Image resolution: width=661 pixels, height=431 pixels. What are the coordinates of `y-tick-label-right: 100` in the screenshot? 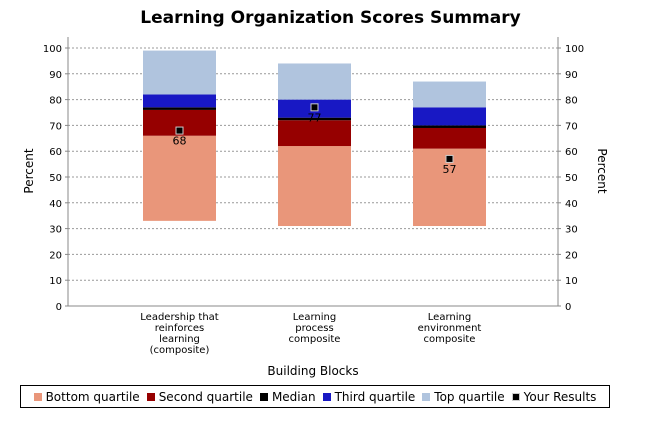 It's located at (574, 49).